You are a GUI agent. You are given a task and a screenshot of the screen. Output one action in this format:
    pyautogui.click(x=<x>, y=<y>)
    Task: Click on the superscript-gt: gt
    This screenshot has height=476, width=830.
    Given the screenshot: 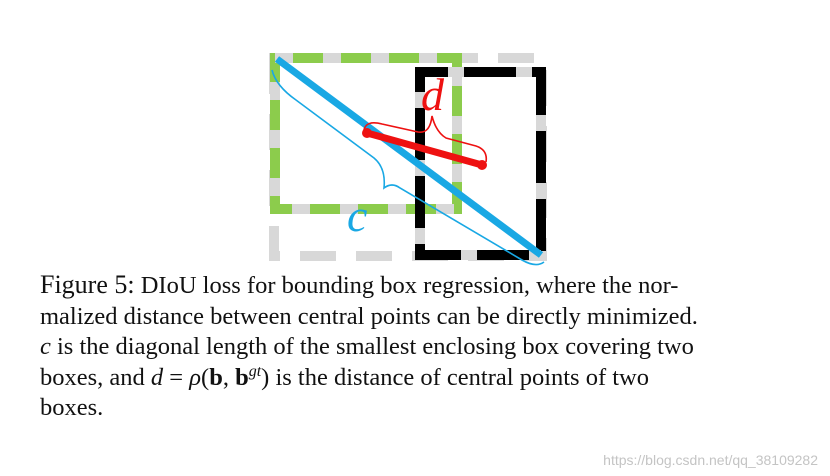 What is the action you would take?
    pyautogui.click(x=255, y=371)
    